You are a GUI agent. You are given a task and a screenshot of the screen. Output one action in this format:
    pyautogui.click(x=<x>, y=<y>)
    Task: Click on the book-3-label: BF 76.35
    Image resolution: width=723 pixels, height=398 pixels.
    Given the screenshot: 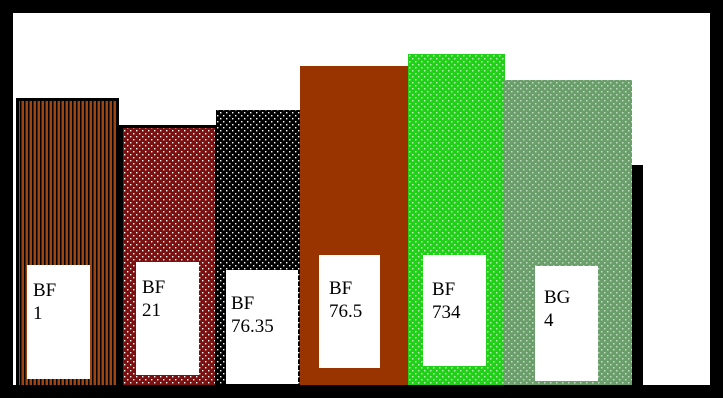 What is the action you would take?
    pyautogui.click(x=262, y=327)
    